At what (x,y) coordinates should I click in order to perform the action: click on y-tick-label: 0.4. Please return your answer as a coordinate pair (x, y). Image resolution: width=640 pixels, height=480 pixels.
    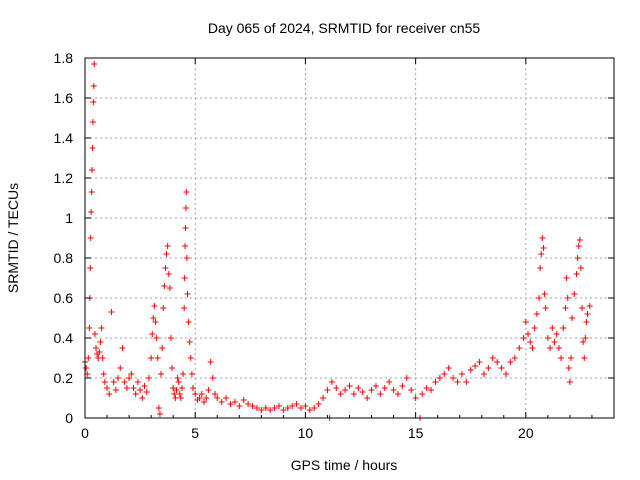
    Looking at the image, I should click on (64, 338).